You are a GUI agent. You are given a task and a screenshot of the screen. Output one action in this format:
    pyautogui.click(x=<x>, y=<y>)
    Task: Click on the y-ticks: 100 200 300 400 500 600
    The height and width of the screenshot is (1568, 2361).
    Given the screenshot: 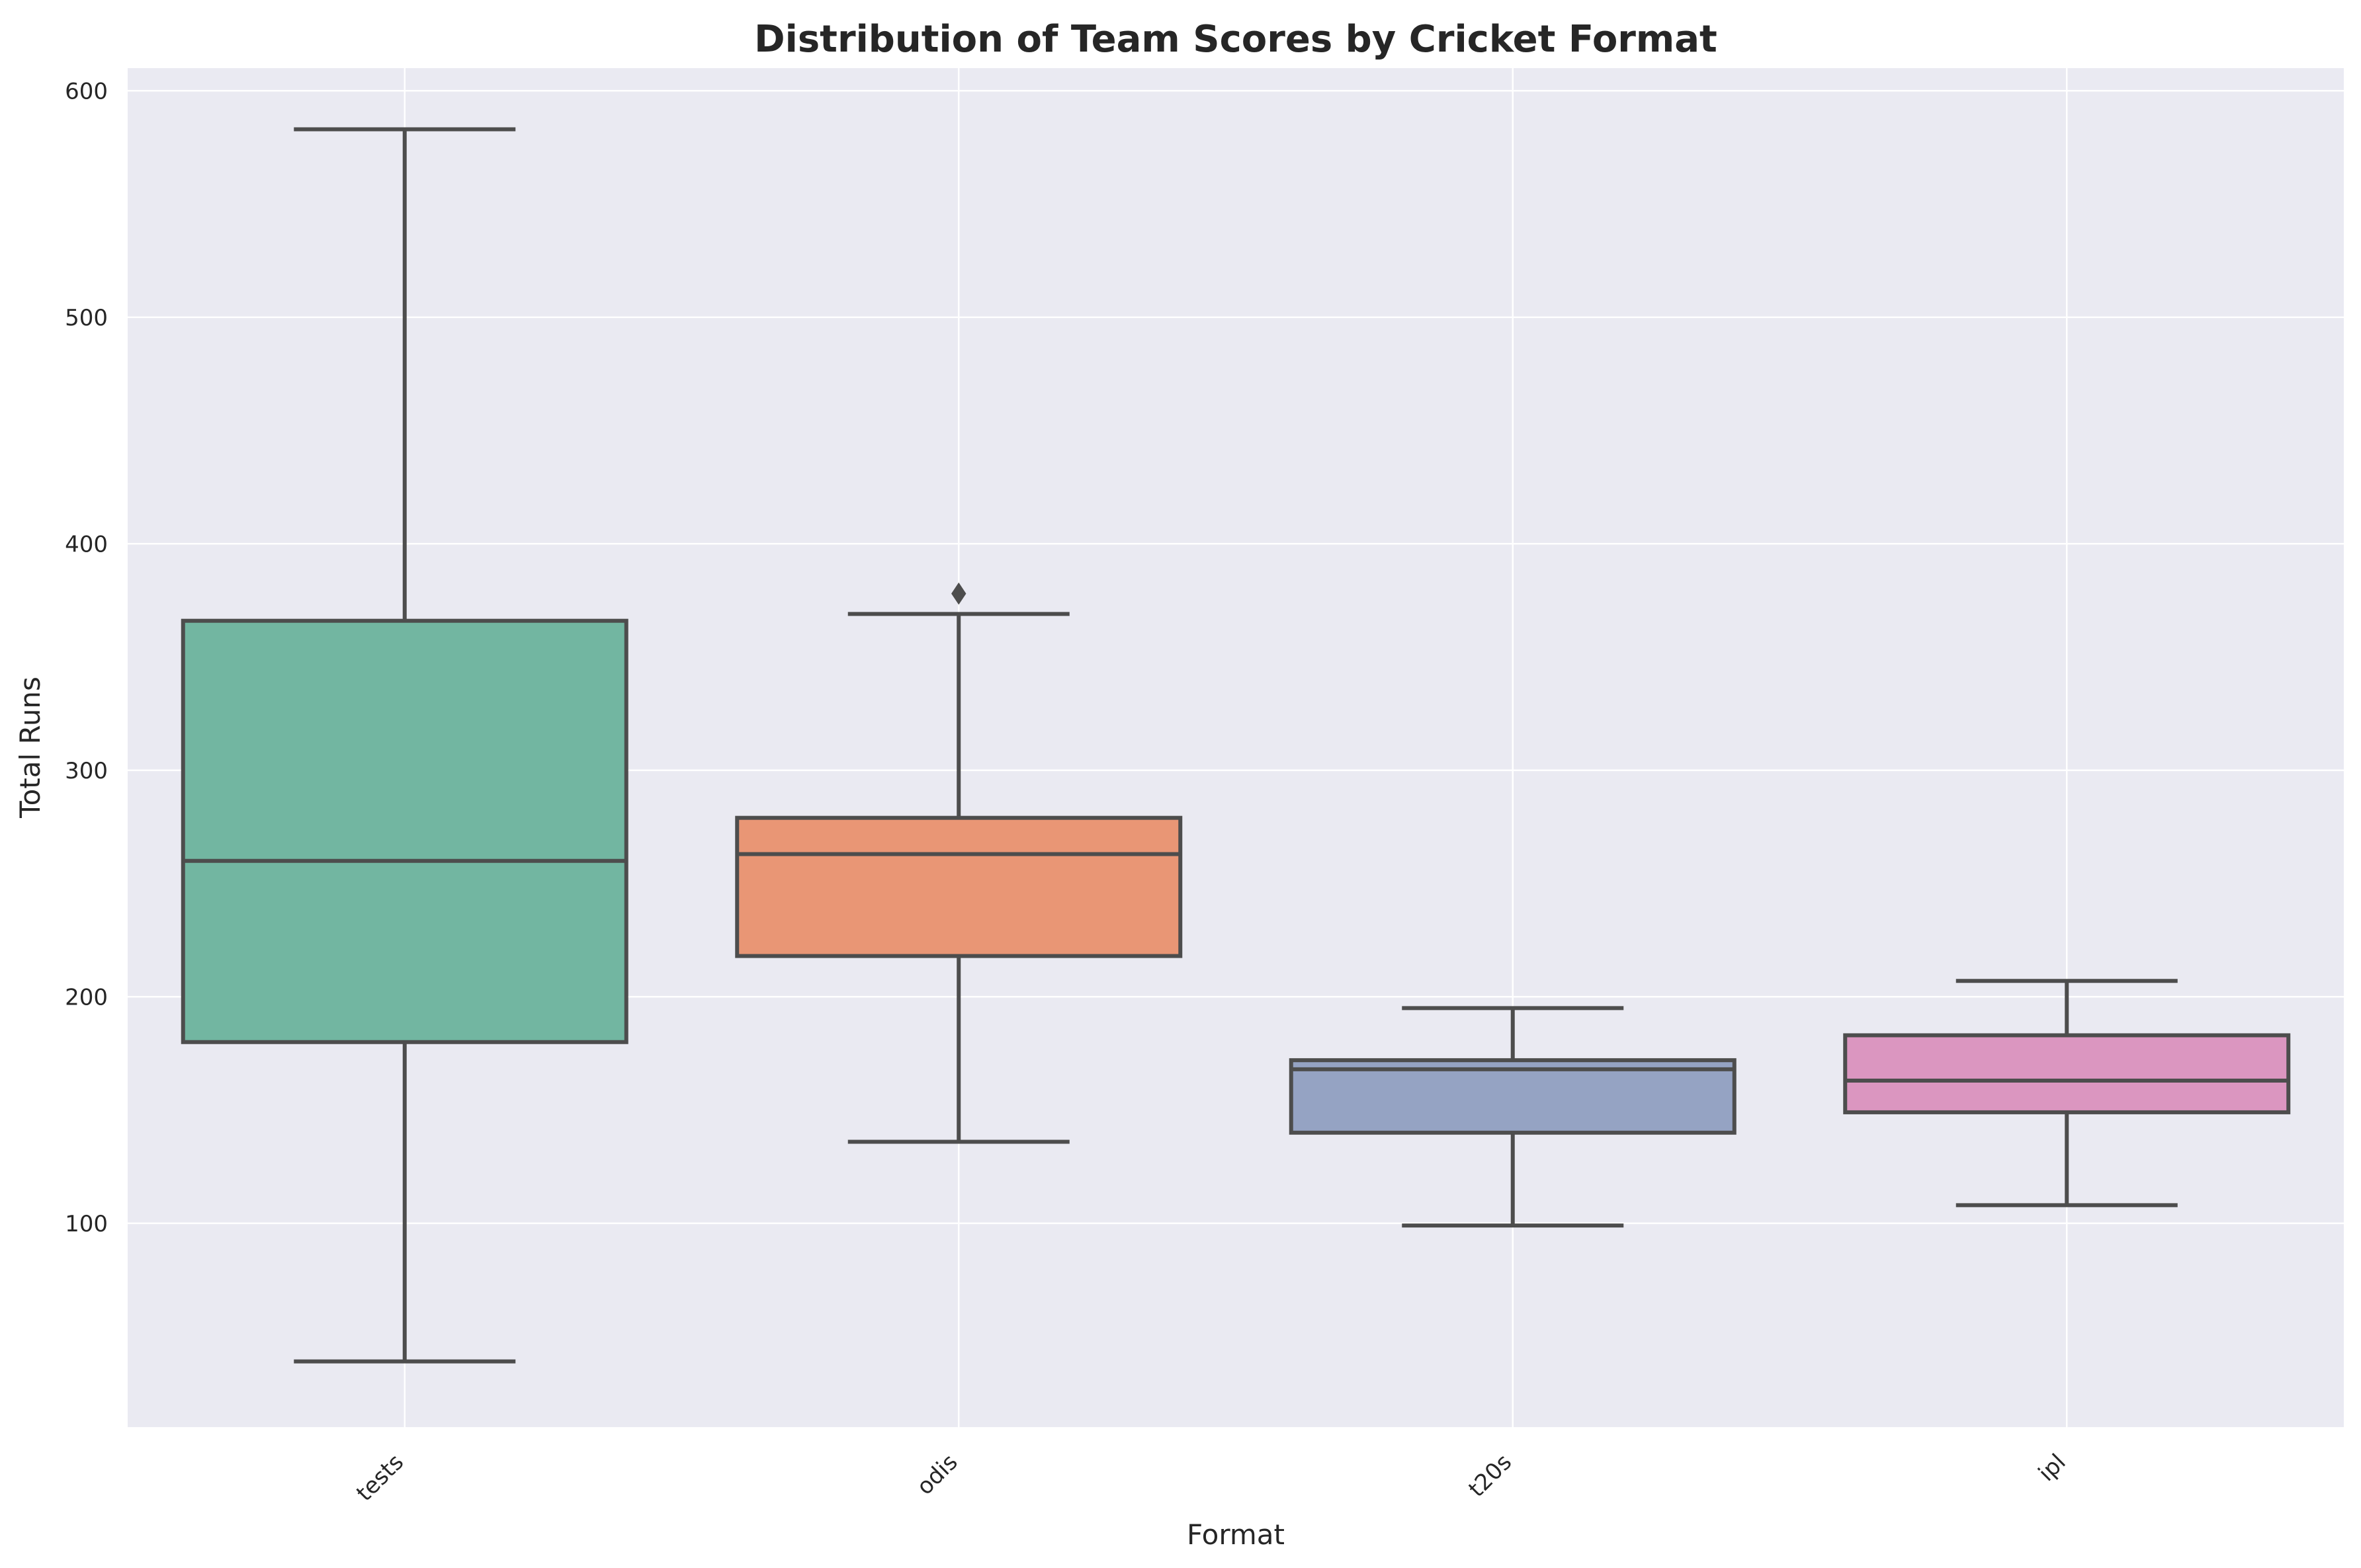 What is the action you would take?
    pyautogui.click(x=87, y=657)
    